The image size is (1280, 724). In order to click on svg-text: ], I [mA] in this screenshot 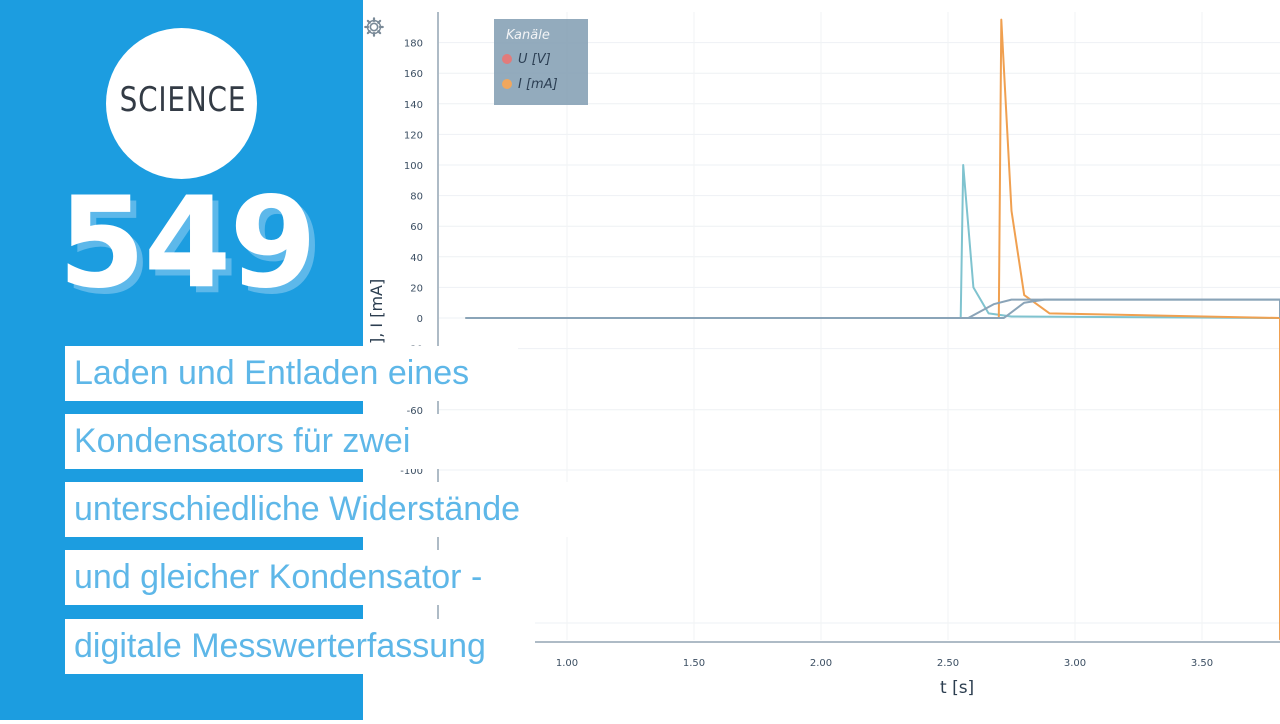, I will do `click(376, 311)`.